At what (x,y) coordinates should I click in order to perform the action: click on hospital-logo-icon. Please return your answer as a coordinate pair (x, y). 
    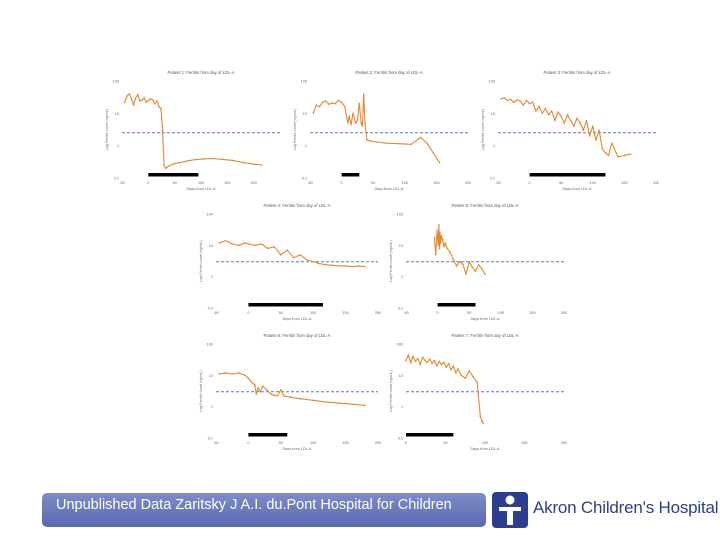
    Looking at the image, I should click on (510, 510).